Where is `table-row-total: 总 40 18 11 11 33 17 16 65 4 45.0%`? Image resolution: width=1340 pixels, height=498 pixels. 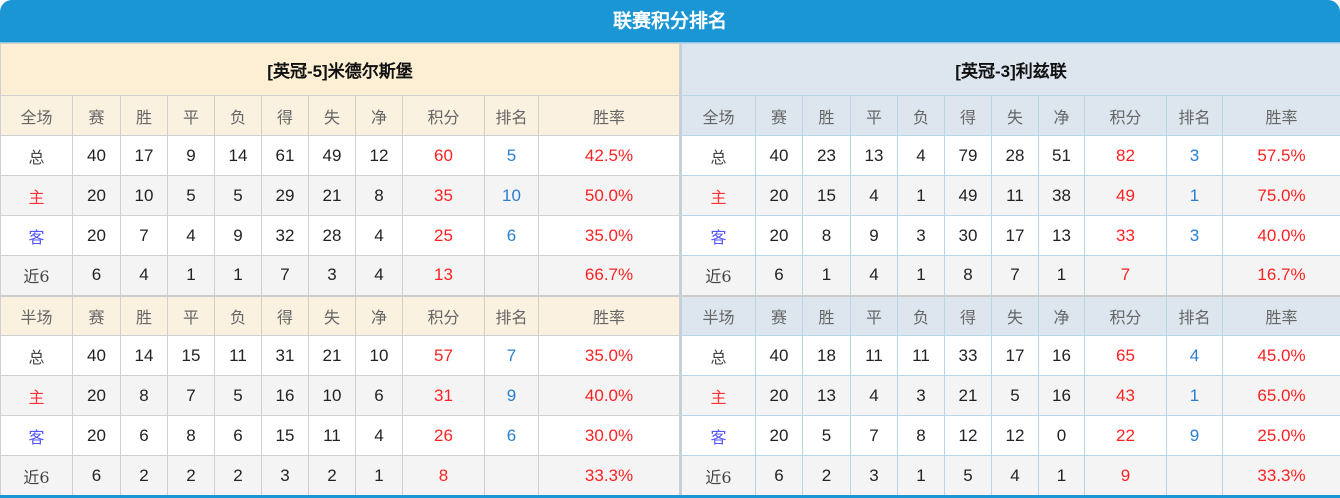 table-row-total: 总 40 18 11 11 33 17 16 65 4 45.0% is located at coordinates (1010, 355).